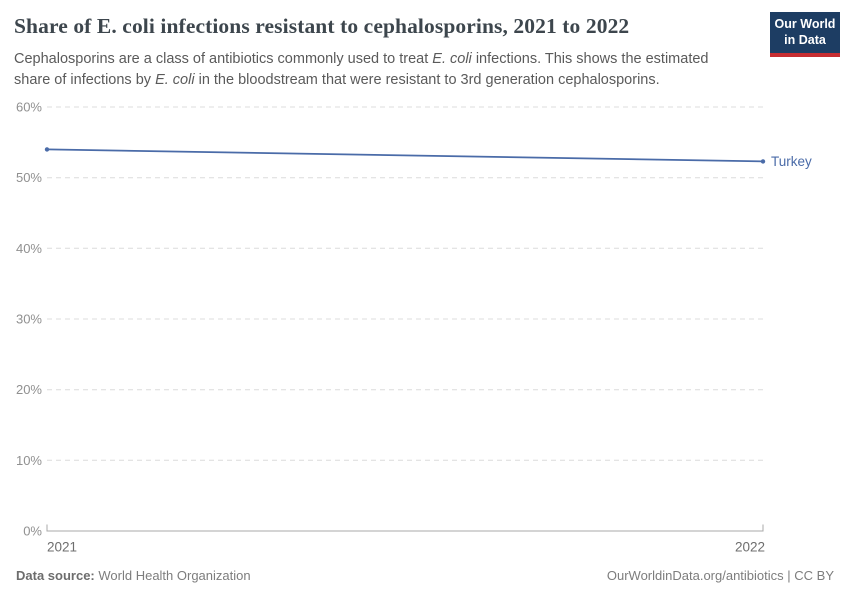 The height and width of the screenshot is (600, 850). What do you see at coordinates (805, 24) in the screenshot?
I see `owid-logo-line1: Our World` at bounding box center [805, 24].